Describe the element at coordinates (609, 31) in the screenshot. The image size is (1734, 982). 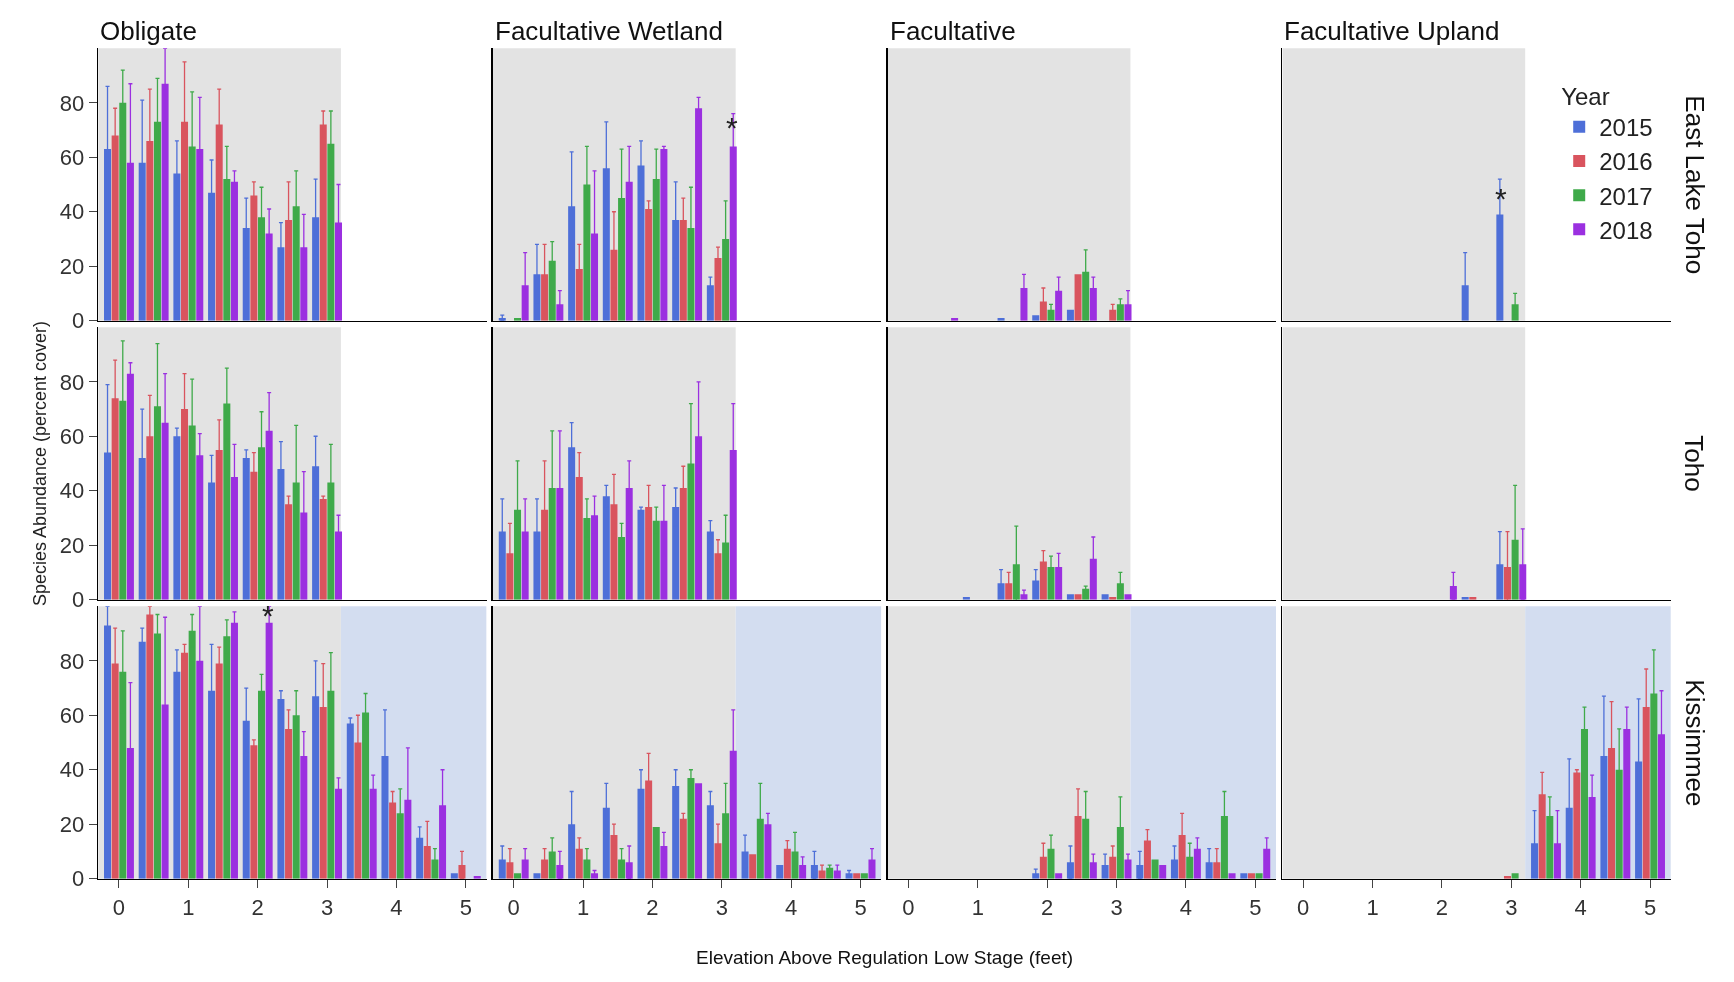
I see `chart-title: Facultative Wetland` at that location.